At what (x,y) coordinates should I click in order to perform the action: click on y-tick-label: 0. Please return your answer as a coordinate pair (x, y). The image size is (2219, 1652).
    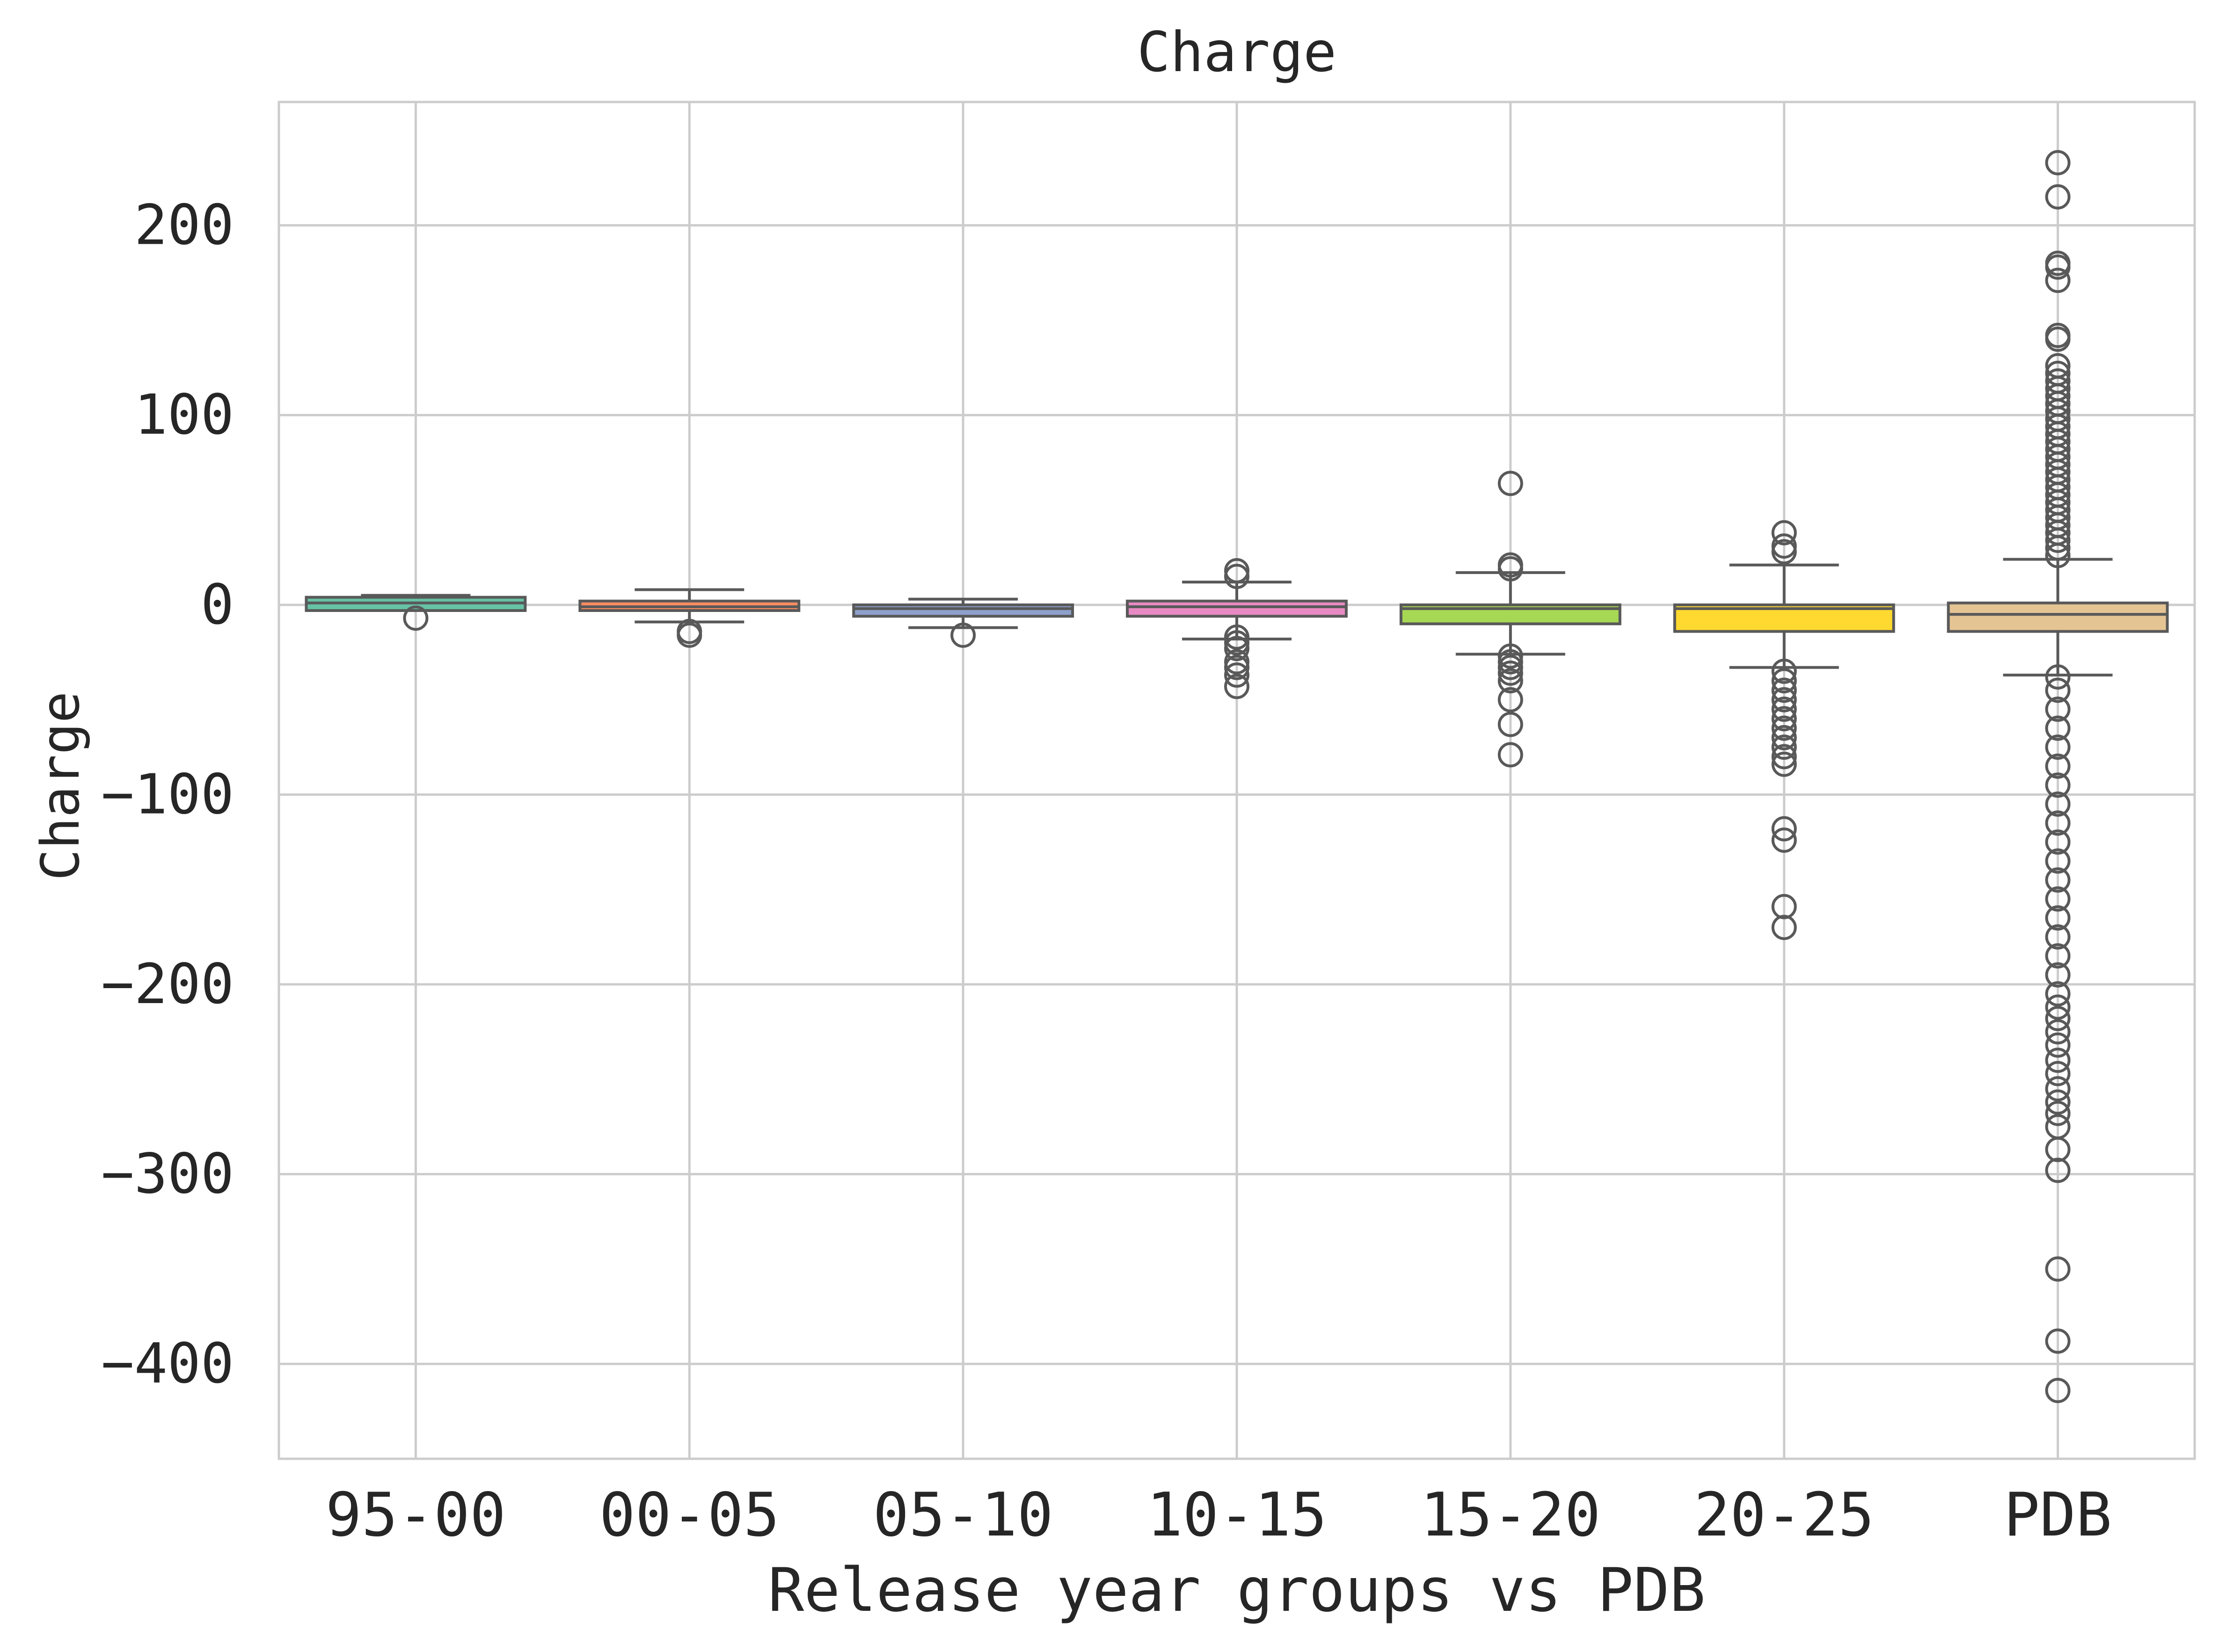
    Looking at the image, I should click on (217, 604).